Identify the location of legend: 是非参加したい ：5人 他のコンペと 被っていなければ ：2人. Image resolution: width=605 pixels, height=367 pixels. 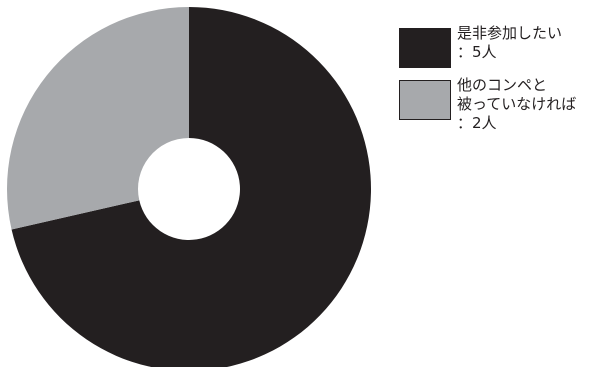
(499, 82).